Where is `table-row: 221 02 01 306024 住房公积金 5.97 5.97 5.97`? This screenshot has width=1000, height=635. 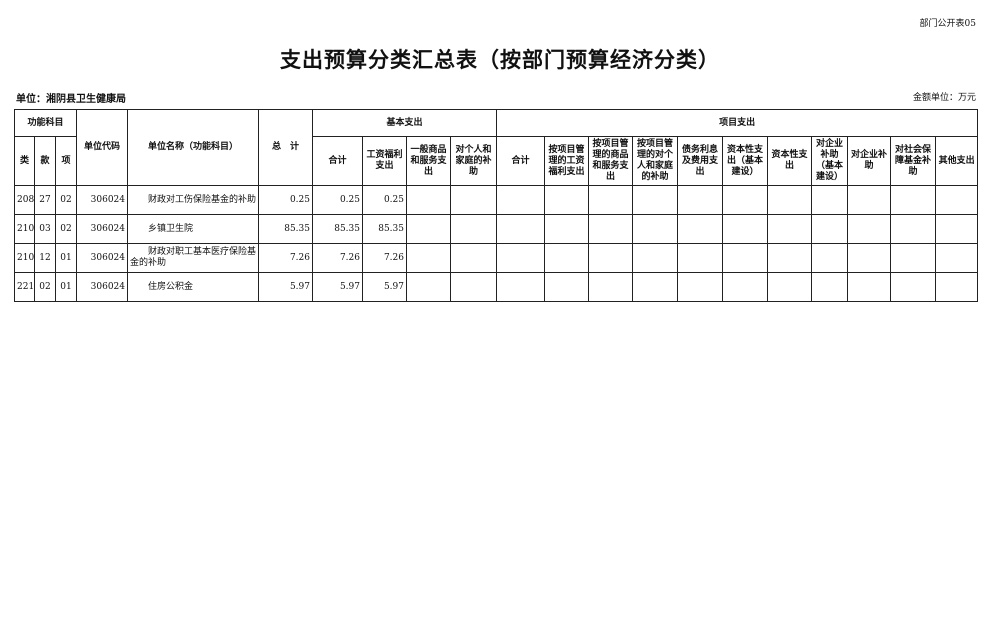
table-row: 221 02 01 306024 住房公积金 5.97 5.97 5.97 is located at coordinates (496, 287).